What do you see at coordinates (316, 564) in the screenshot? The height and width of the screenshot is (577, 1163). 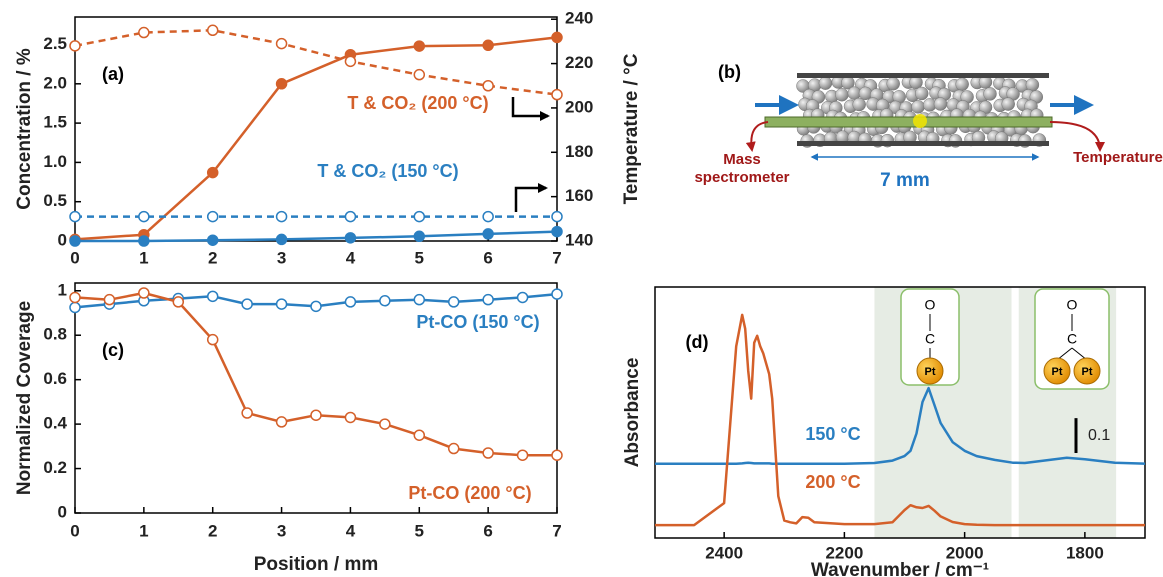 I see `x-axis-label: Position / mm` at bounding box center [316, 564].